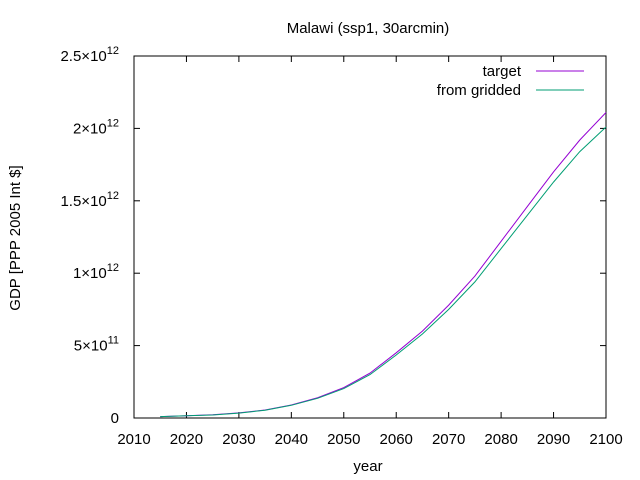 The width and height of the screenshot is (640, 480). I want to click on x-tick-label: 2010, so click(133, 439).